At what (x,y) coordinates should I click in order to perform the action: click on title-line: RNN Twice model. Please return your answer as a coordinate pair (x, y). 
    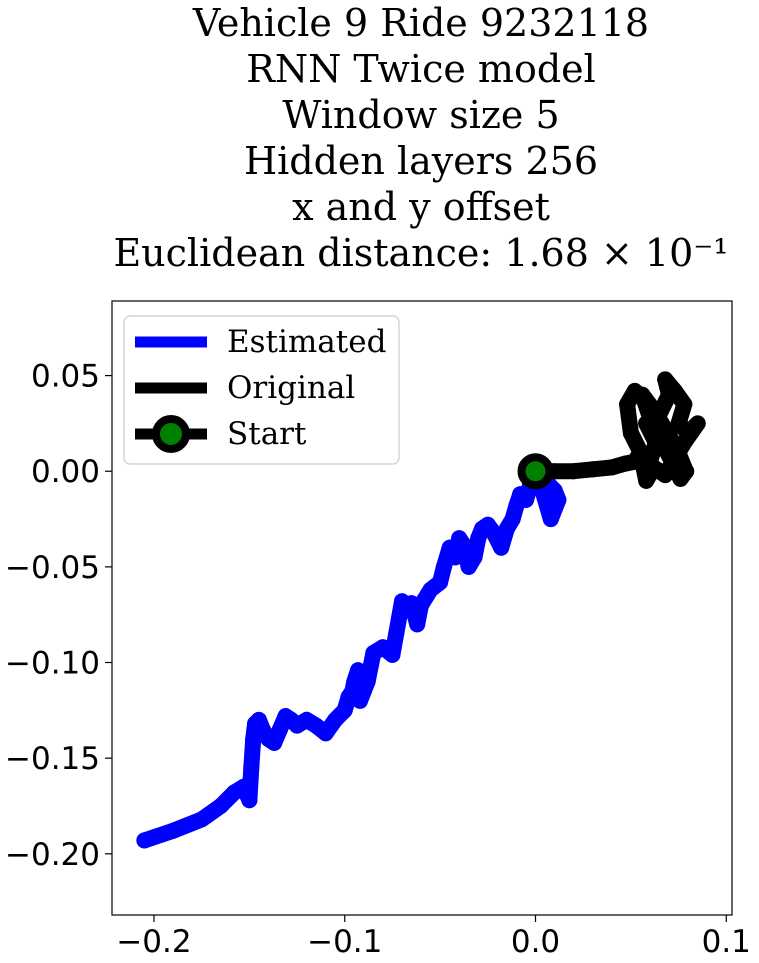
    Looking at the image, I should click on (421, 69).